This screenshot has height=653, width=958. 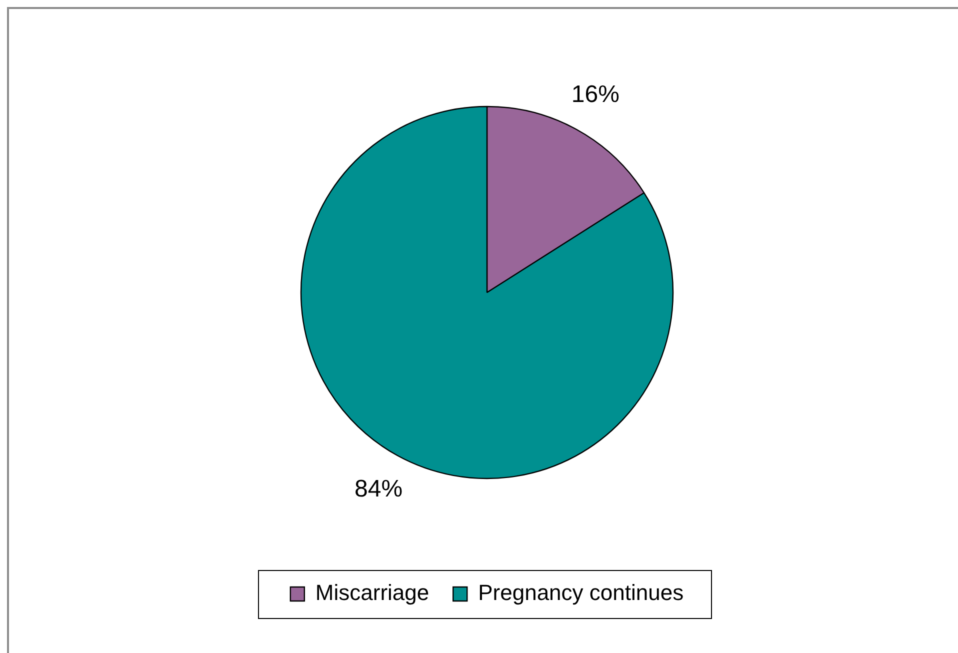 I want to click on legend-label: Miscarriage, so click(x=372, y=593).